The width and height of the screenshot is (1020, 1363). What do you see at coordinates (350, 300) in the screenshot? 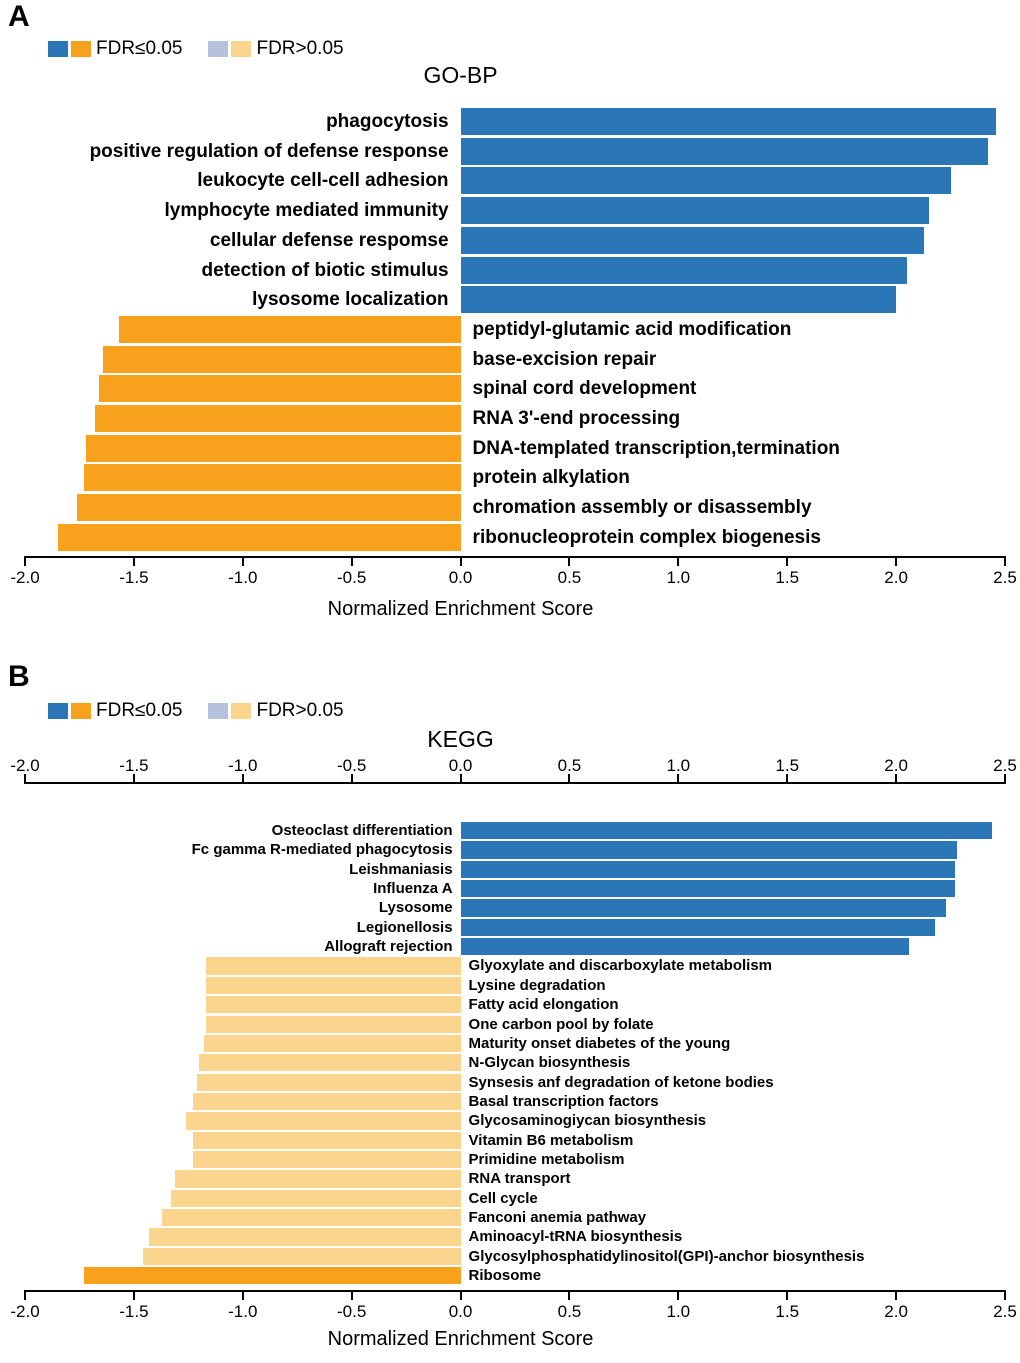
I see `bar-label-lysosome-localization: lysosome localization` at bounding box center [350, 300].